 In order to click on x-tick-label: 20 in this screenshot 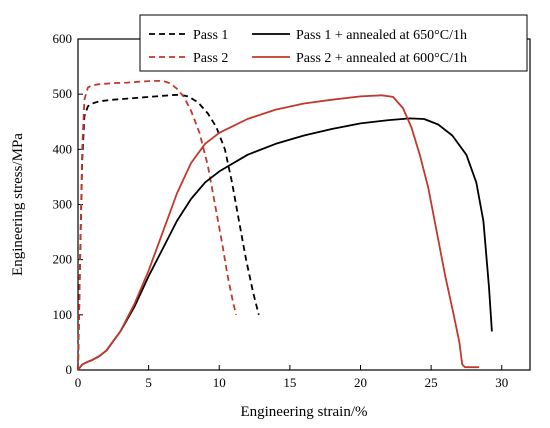, I will do `click(360, 382)`.